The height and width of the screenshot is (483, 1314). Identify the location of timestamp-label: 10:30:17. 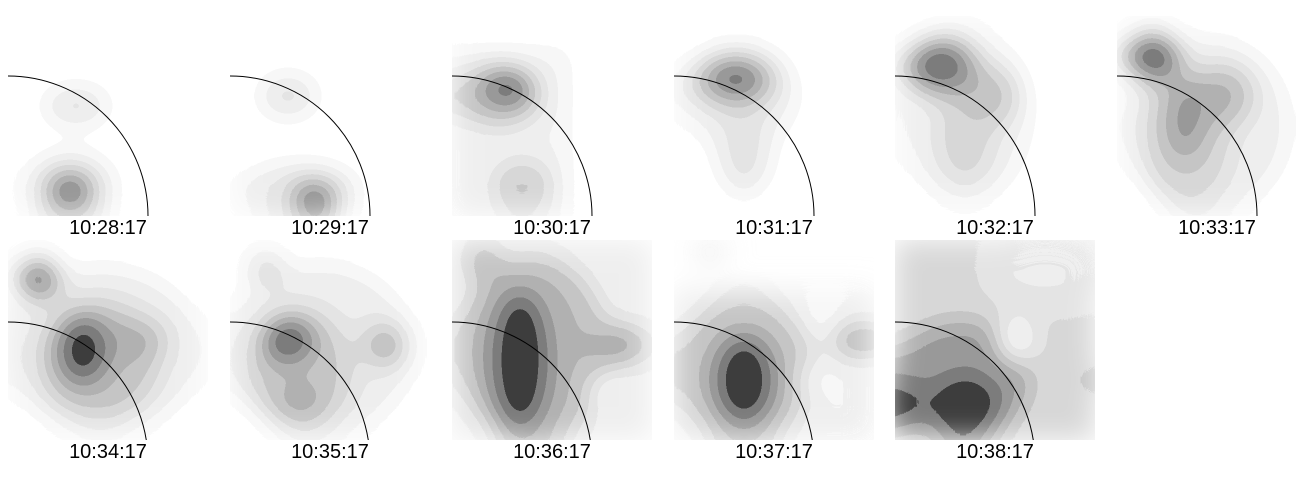
(552, 228).